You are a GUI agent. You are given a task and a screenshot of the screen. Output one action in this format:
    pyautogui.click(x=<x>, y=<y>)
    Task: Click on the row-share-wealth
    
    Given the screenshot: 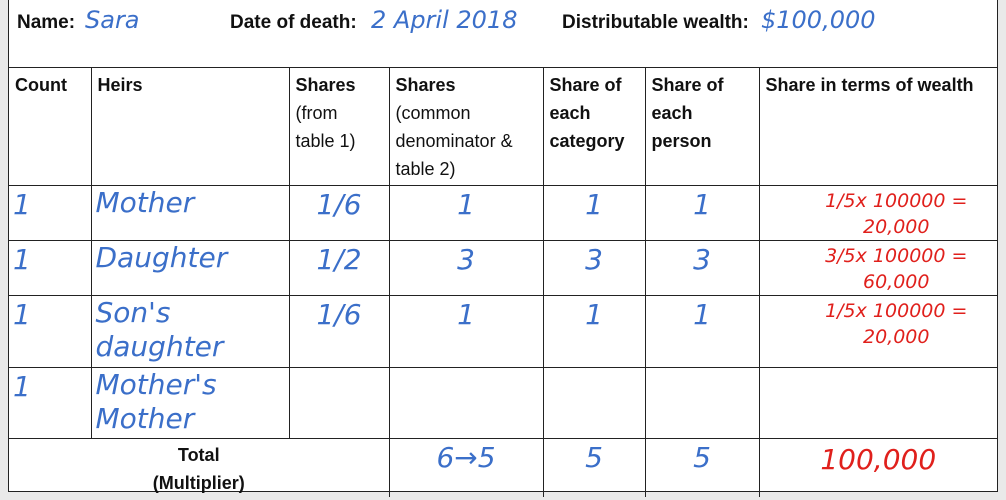 What is the action you would take?
    pyautogui.click(x=877, y=402)
    